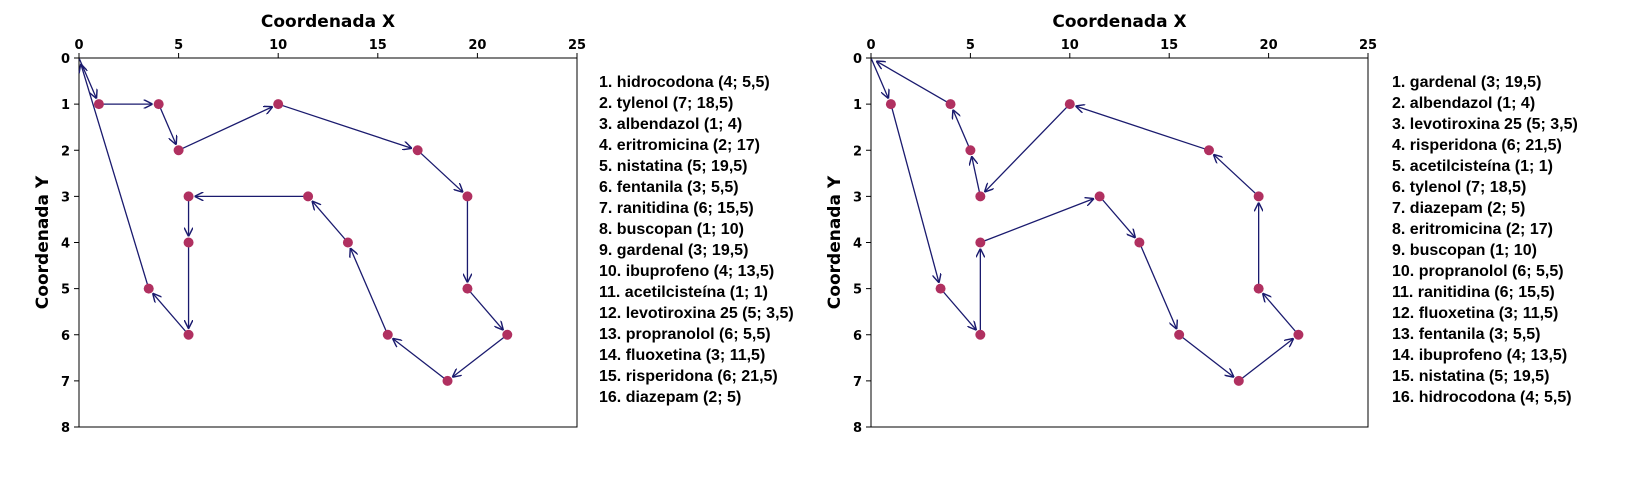 This screenshot has width=1632, height=480. I want to click on legend-entry: 8. buscopan (1; 10), so click(671, 229).